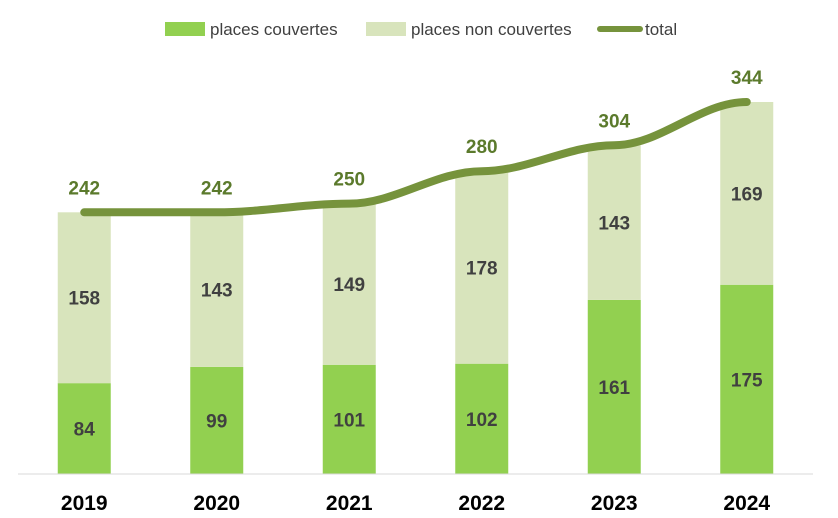  I want to click on data-label-places-couvertes-2020: 99, so click(216, 421).